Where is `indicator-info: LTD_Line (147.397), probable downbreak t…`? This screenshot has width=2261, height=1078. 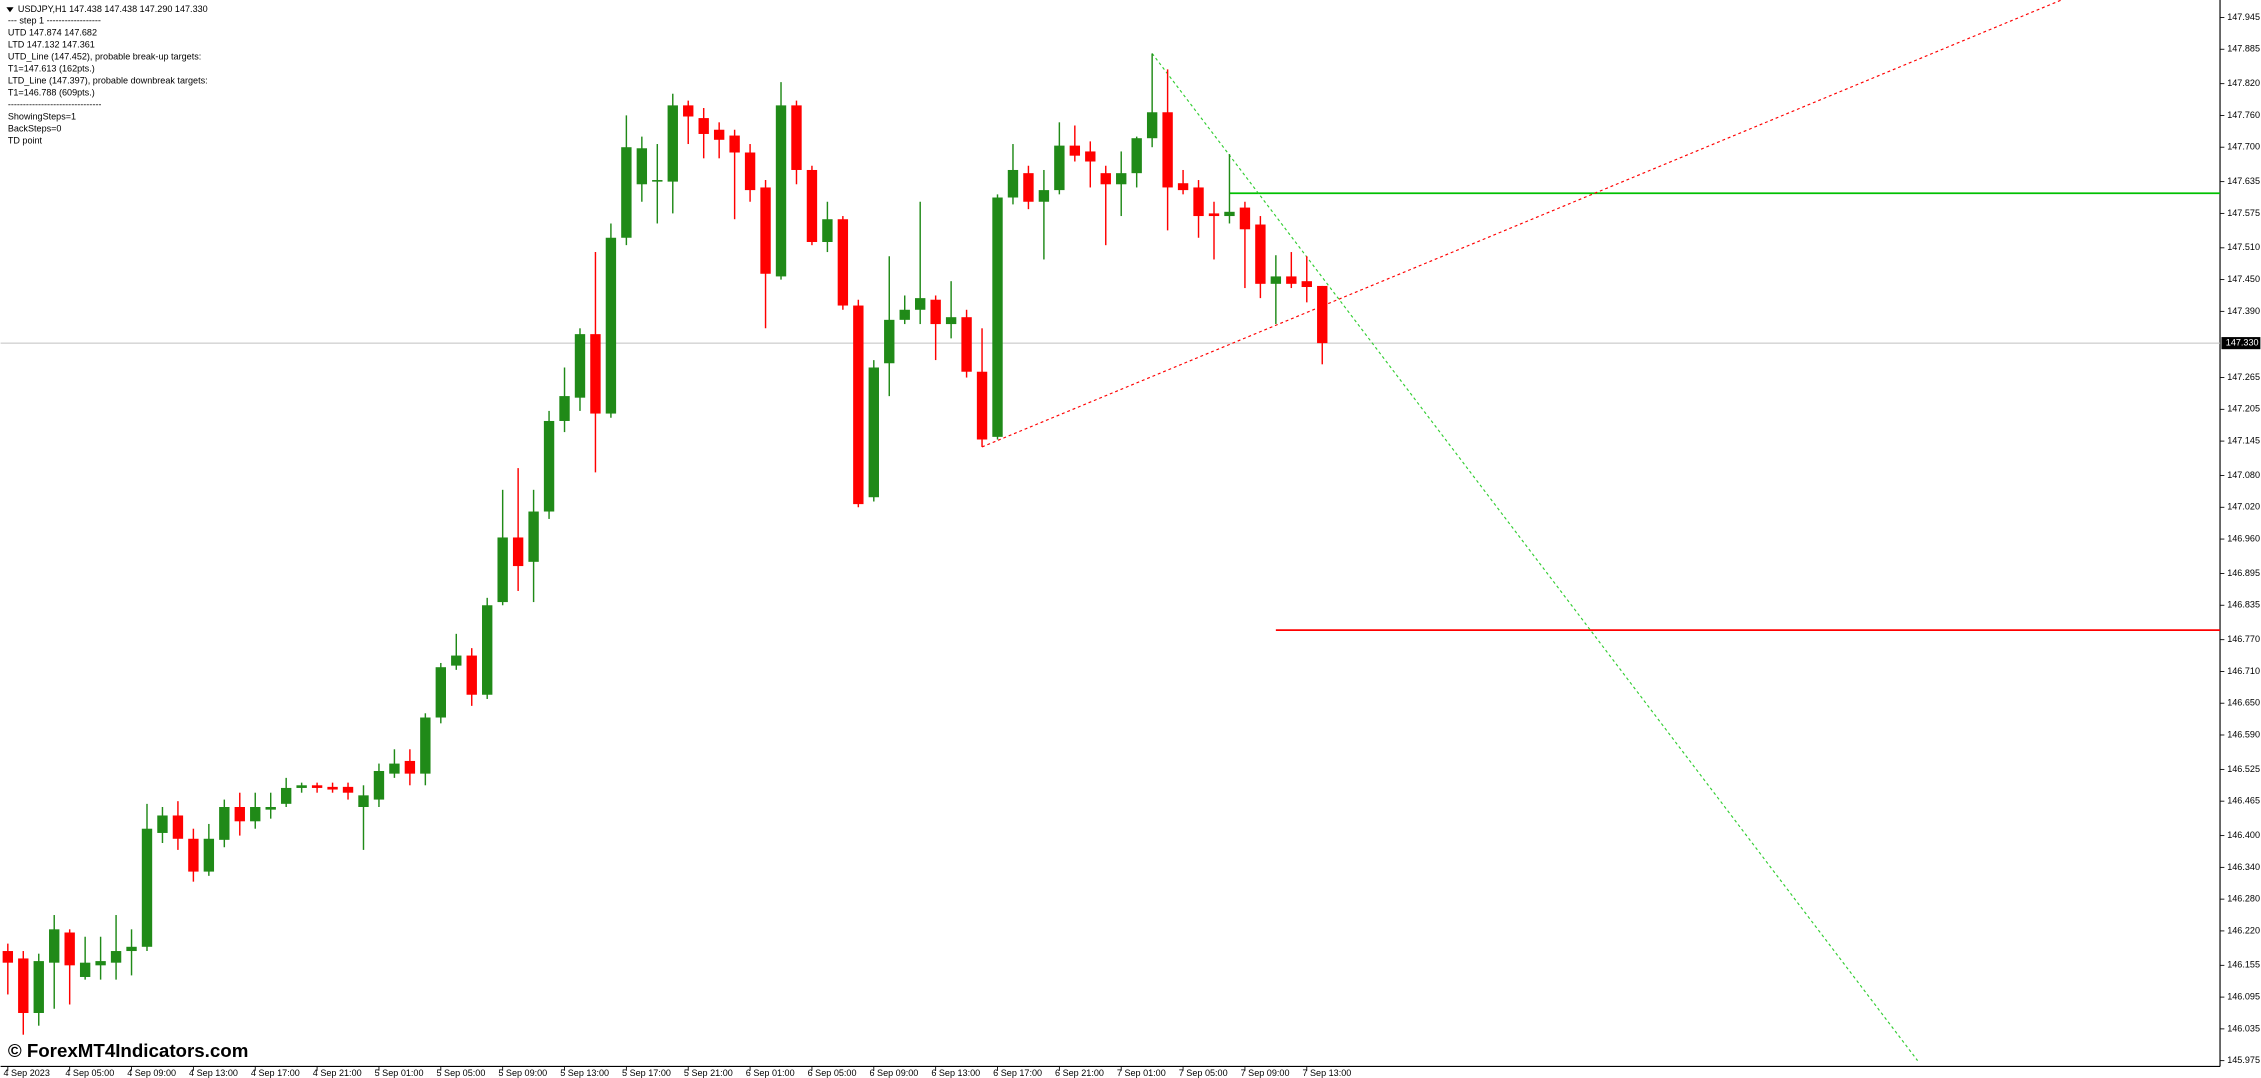
indicator-info: LTD_Line (147.397), probable downbreak t… is located at coordinates (108, 81).